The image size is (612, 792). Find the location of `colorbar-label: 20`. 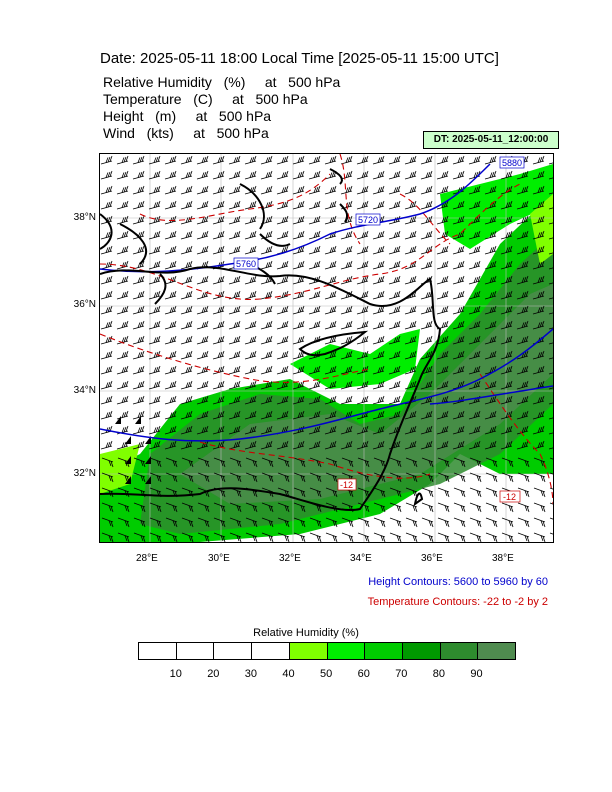

colorbar-label: 20 is located at coordinates (213, 674).